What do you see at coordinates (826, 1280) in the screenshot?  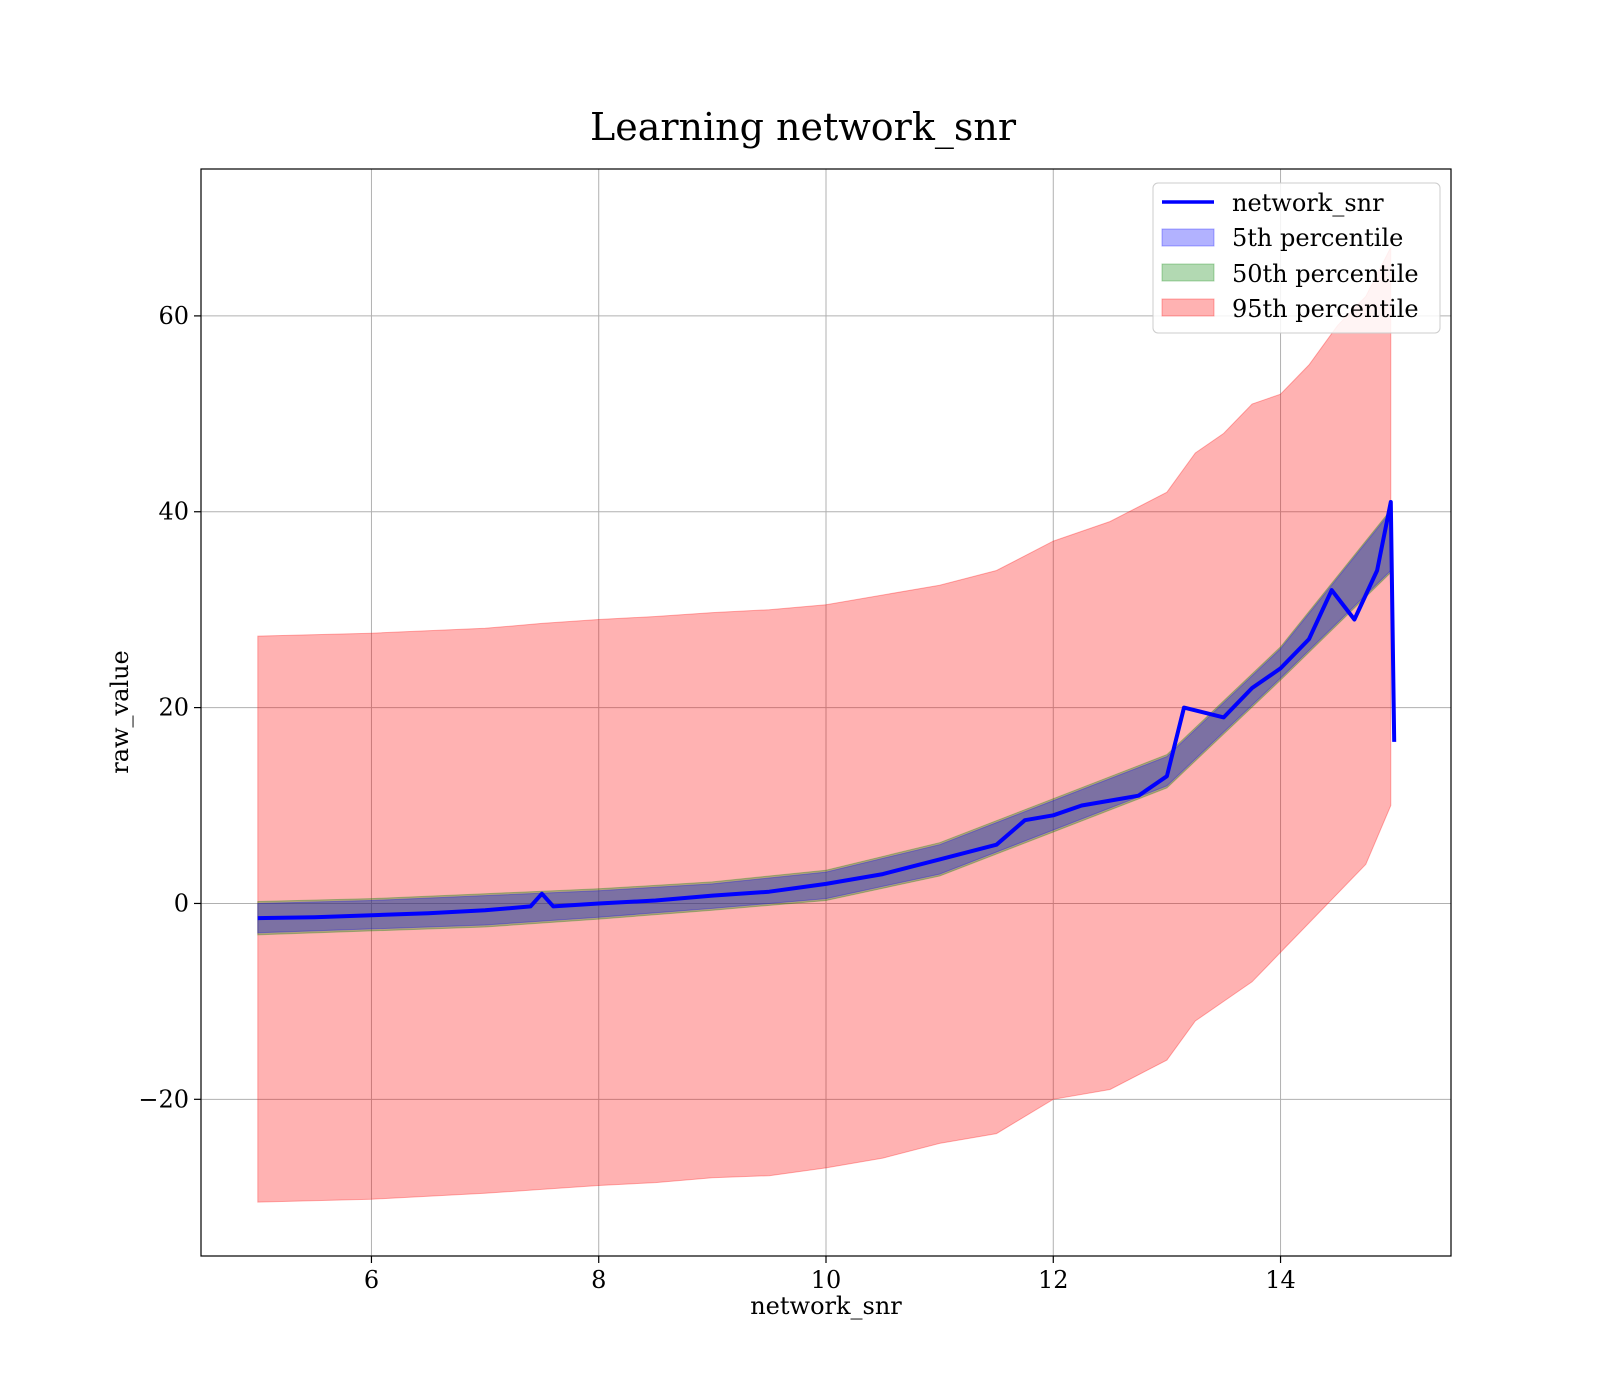 I see `x-tick-label: 10` at bounding box center [826, 1280].